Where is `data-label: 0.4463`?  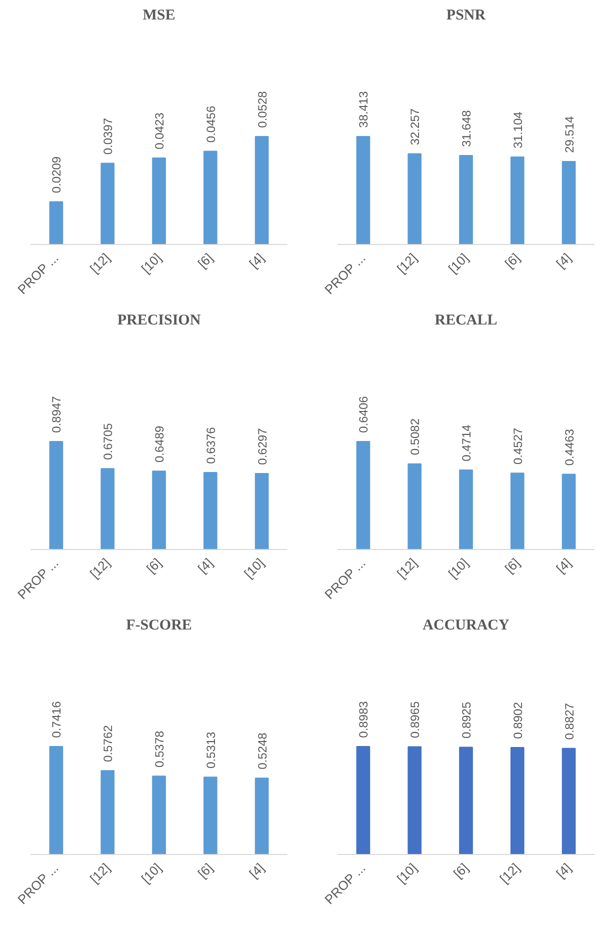 data-label: 0.4463 is located at coordinates (569, 447).